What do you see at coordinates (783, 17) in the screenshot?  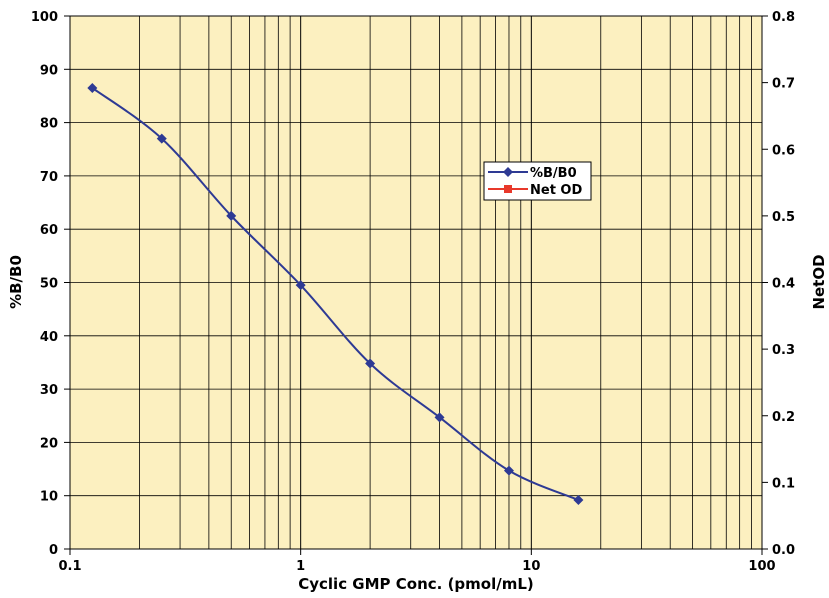 I see `y-right-tick-label: 0.8` at bounding box center [783, 17].